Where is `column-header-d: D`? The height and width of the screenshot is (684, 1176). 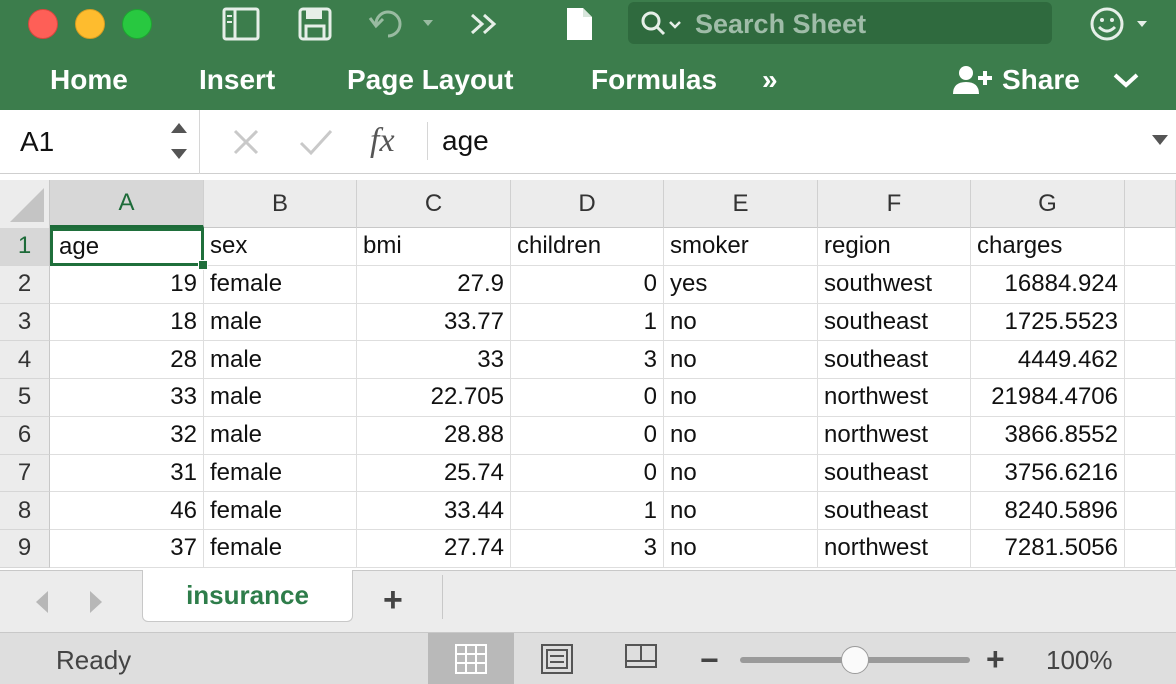
column-header-d: D is located at coordinates (587, 204).